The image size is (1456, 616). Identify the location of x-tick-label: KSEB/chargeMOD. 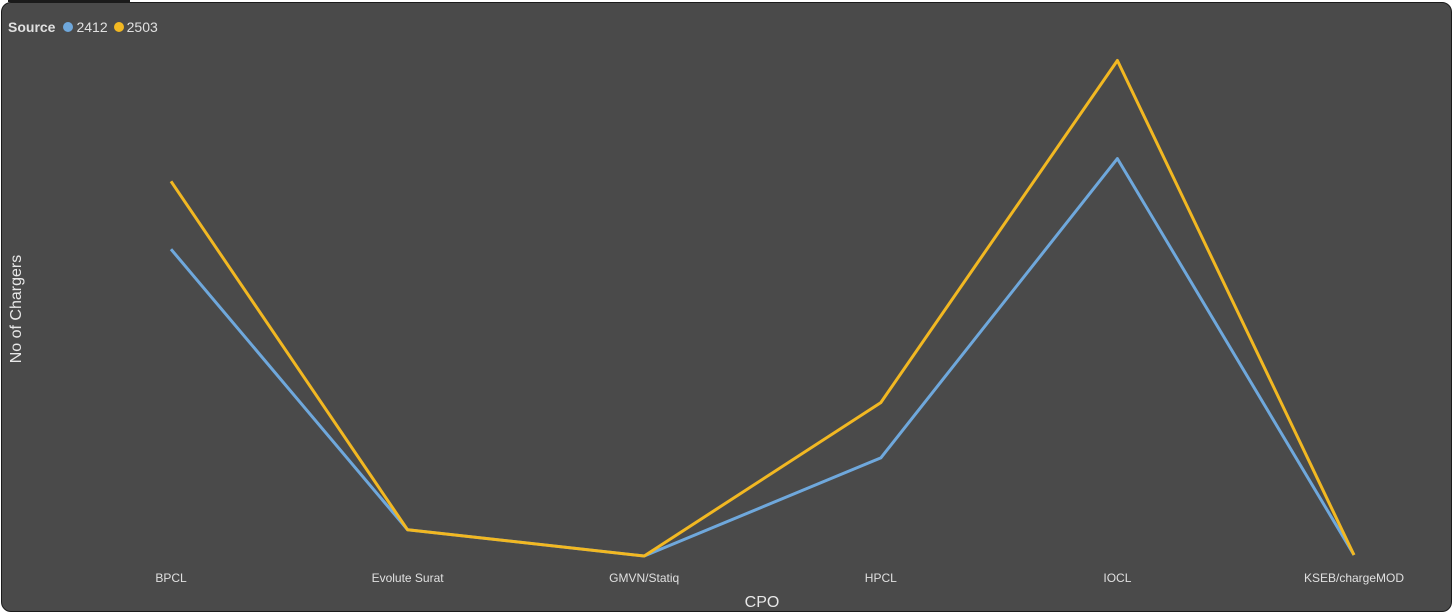
(1354, 578).